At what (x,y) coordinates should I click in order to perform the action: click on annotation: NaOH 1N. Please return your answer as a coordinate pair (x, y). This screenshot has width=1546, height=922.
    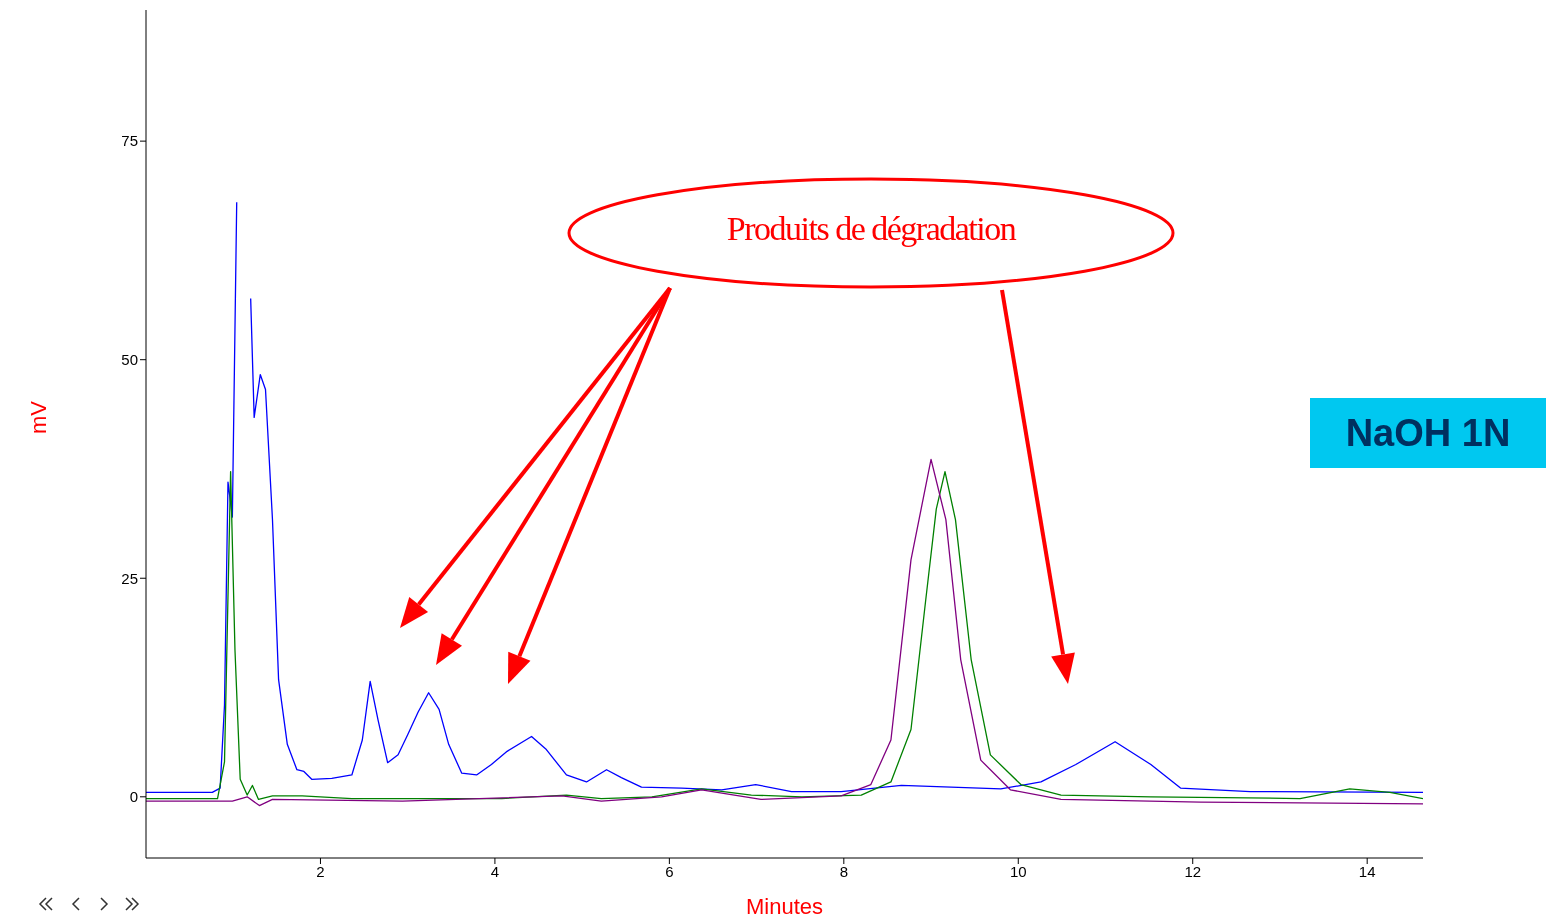
    Looking at the image, I should click on (1428, 433).